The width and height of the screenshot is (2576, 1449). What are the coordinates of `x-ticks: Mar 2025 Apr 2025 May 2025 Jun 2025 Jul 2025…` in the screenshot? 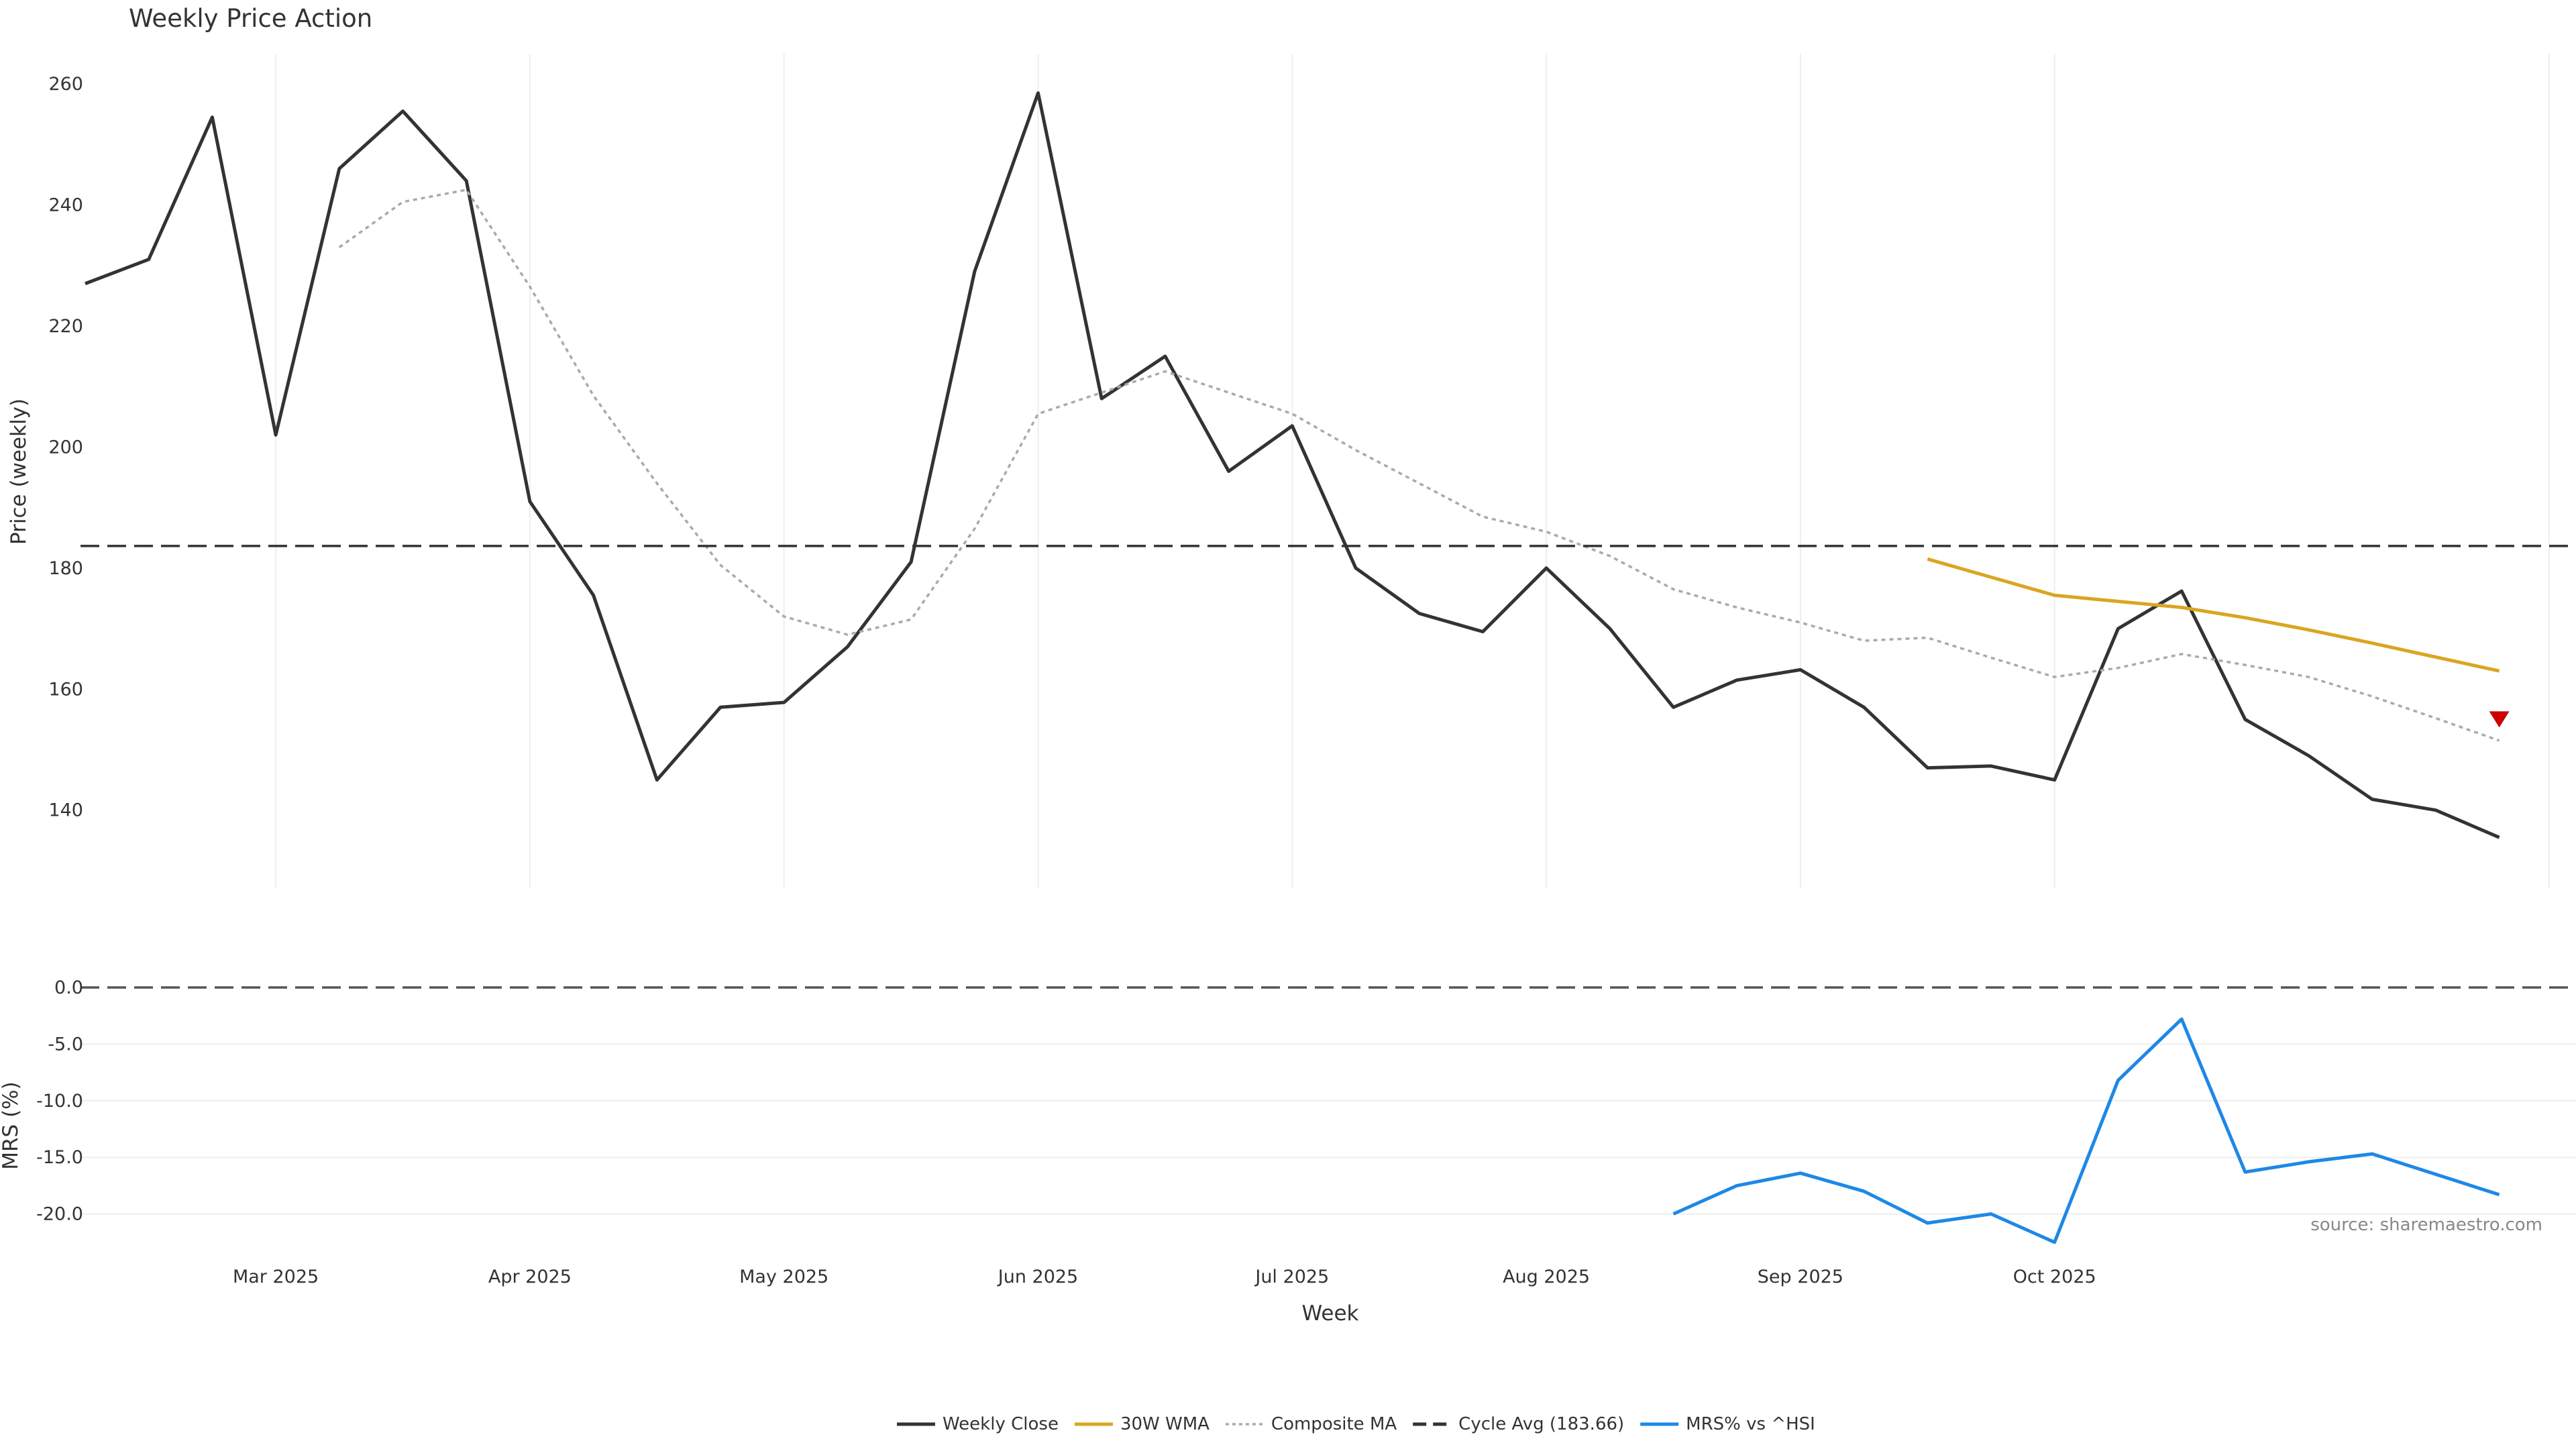 It's located at (1164, 1277).